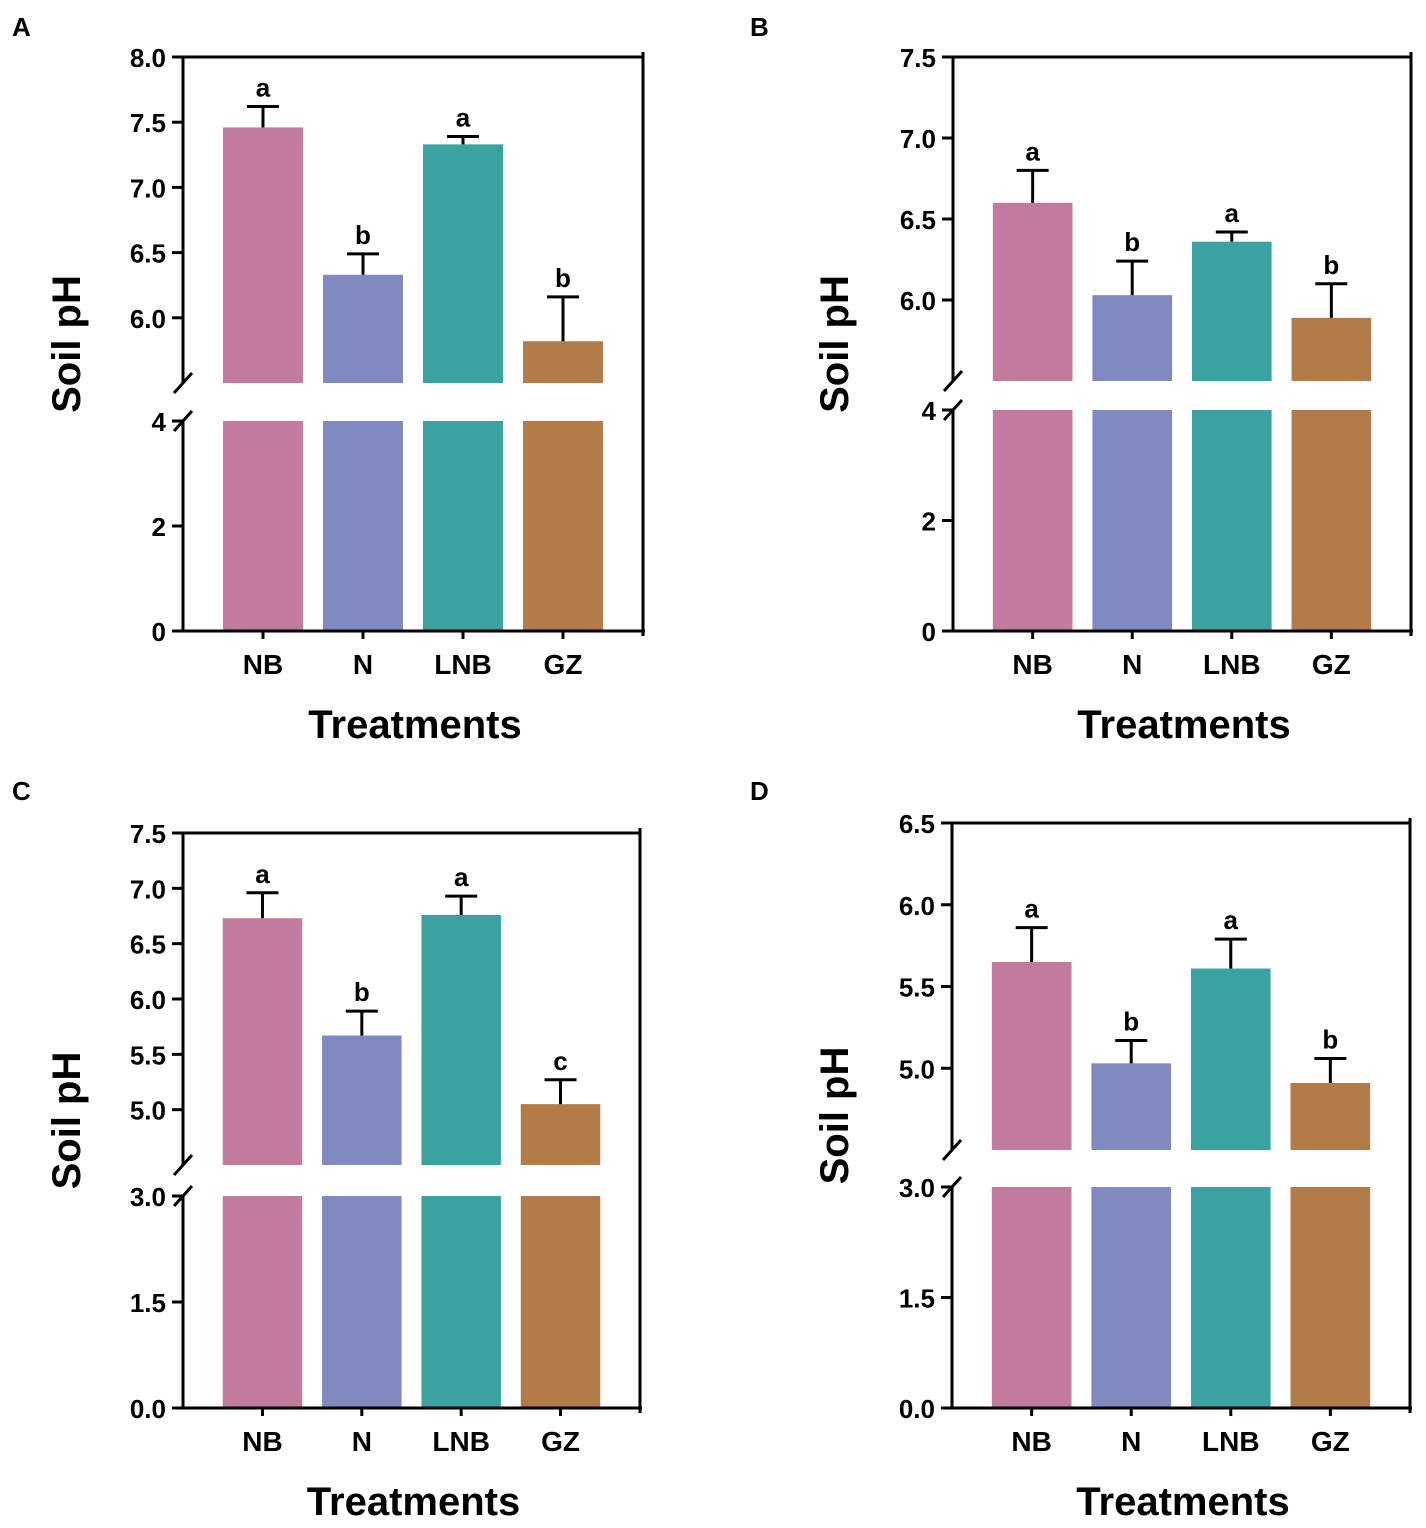  What do you see at coordinates (21, 27) in the screenshot?
I see `panel-label: A` at bounding box center [21, 27].